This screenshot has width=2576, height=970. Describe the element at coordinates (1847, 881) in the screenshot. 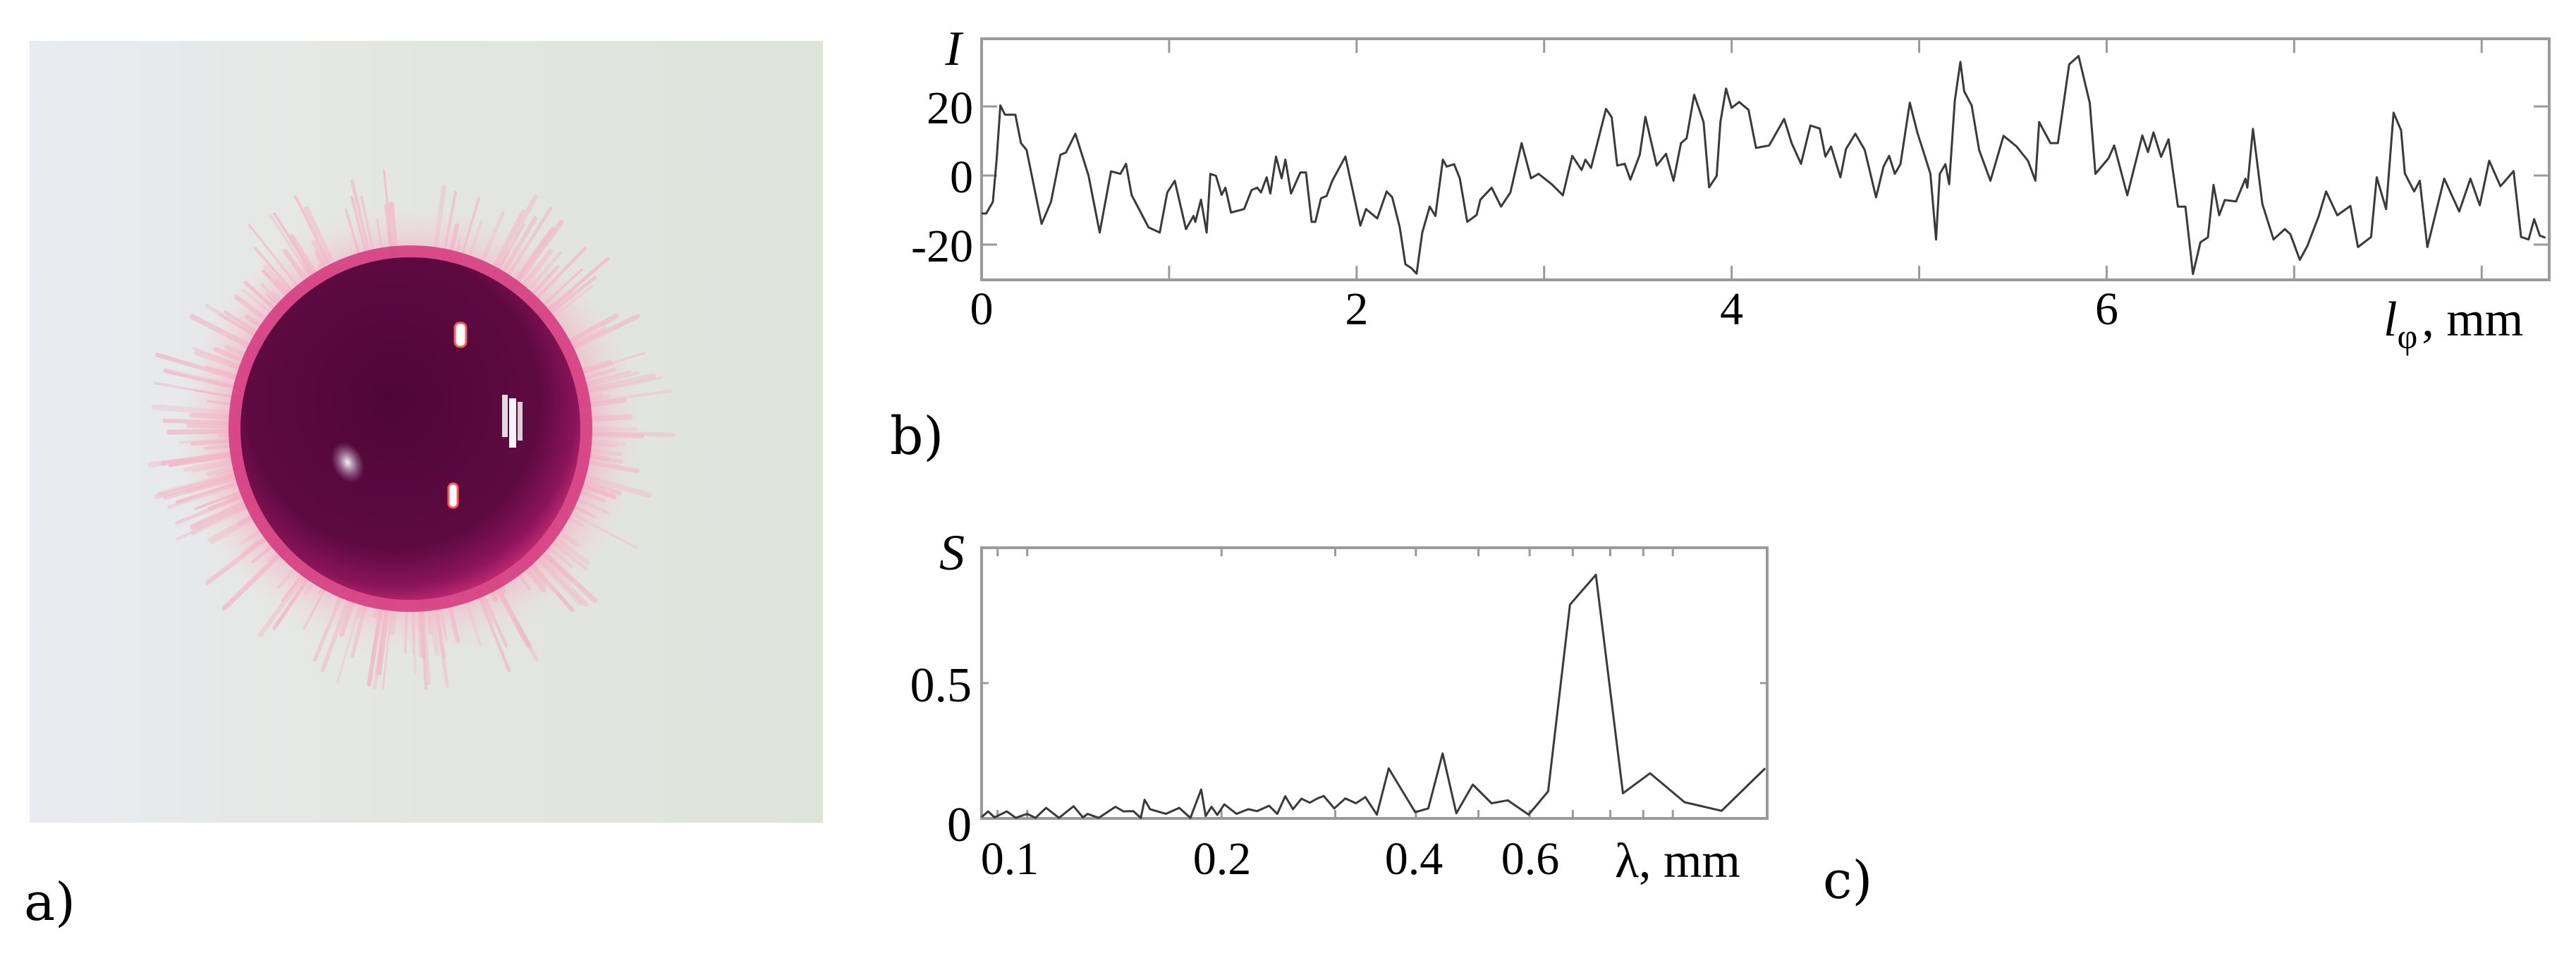

I see `panel-label-c: c)` at that location.